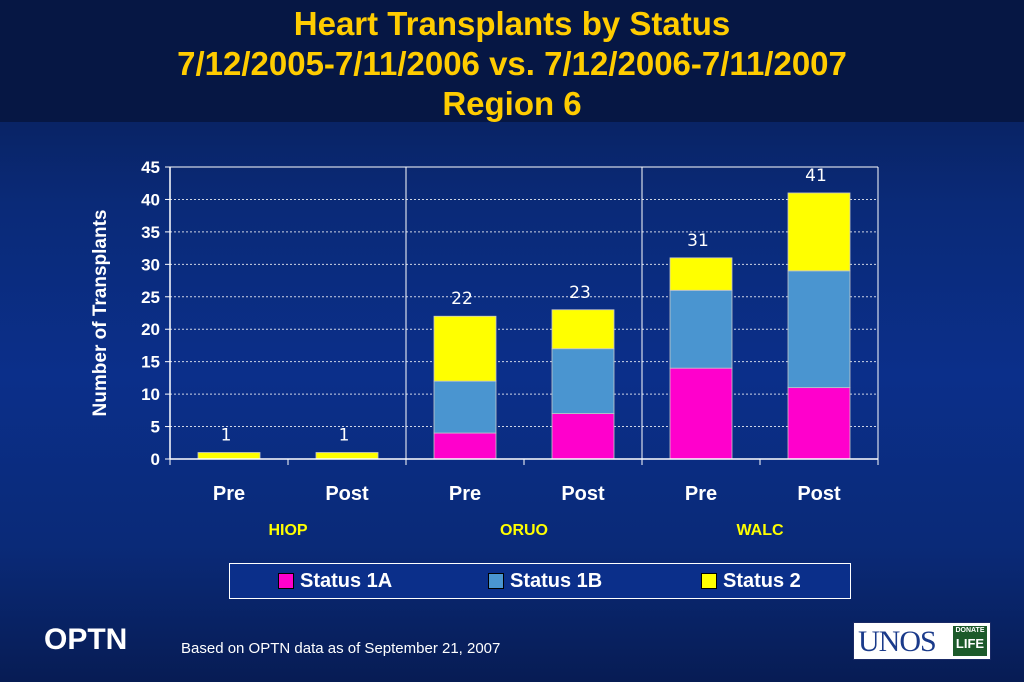 This screenshot has height=682, width=1024. Describe the element at coordinates (762, 580) in the screenshot. I see `legend-label-status-2: Status 2` at that location.